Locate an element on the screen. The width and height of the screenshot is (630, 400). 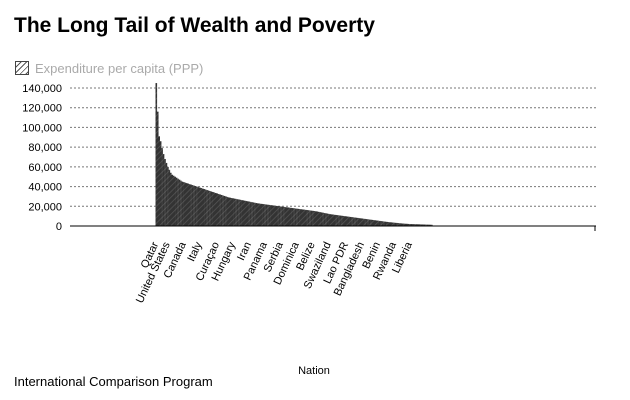
x-axis is located at coordinates (333, 228).